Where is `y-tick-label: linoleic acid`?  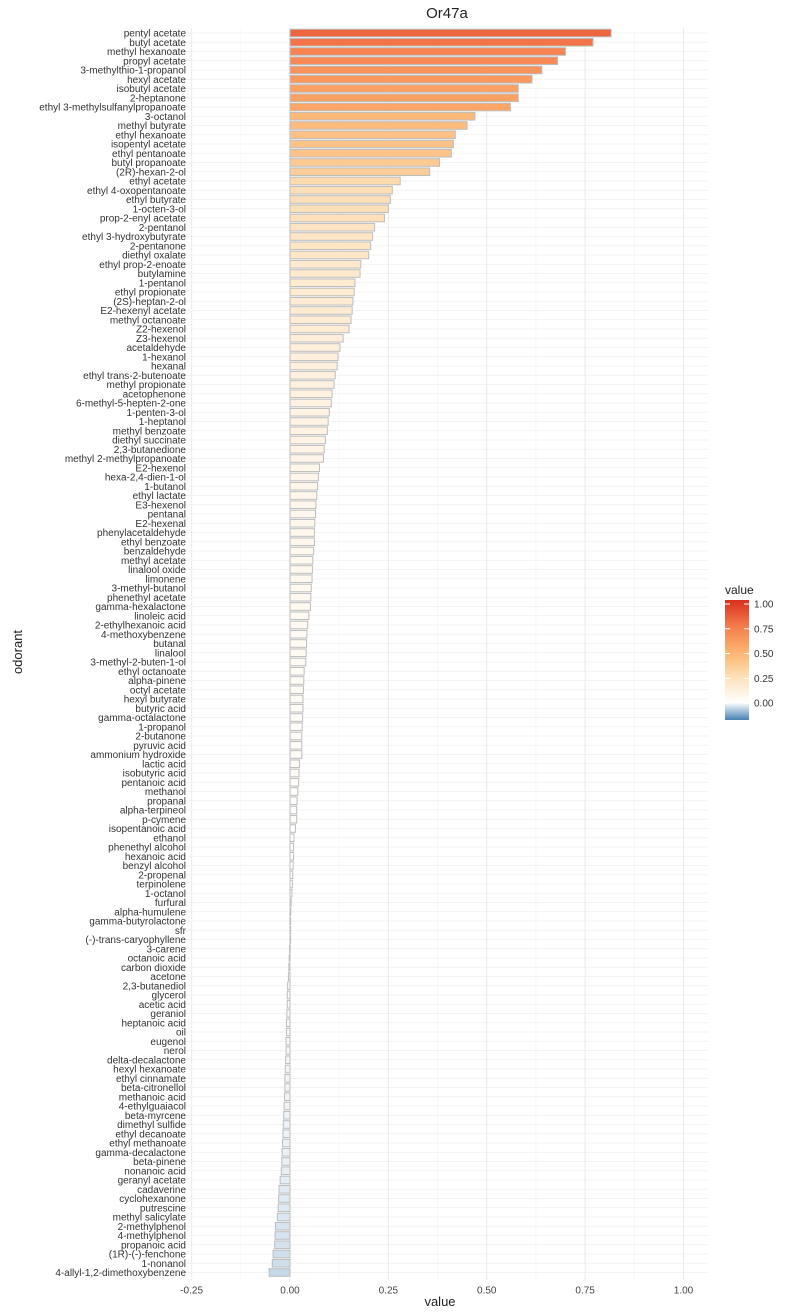 y-tick-label: linoleic acid is located at coordinates (160, 616).